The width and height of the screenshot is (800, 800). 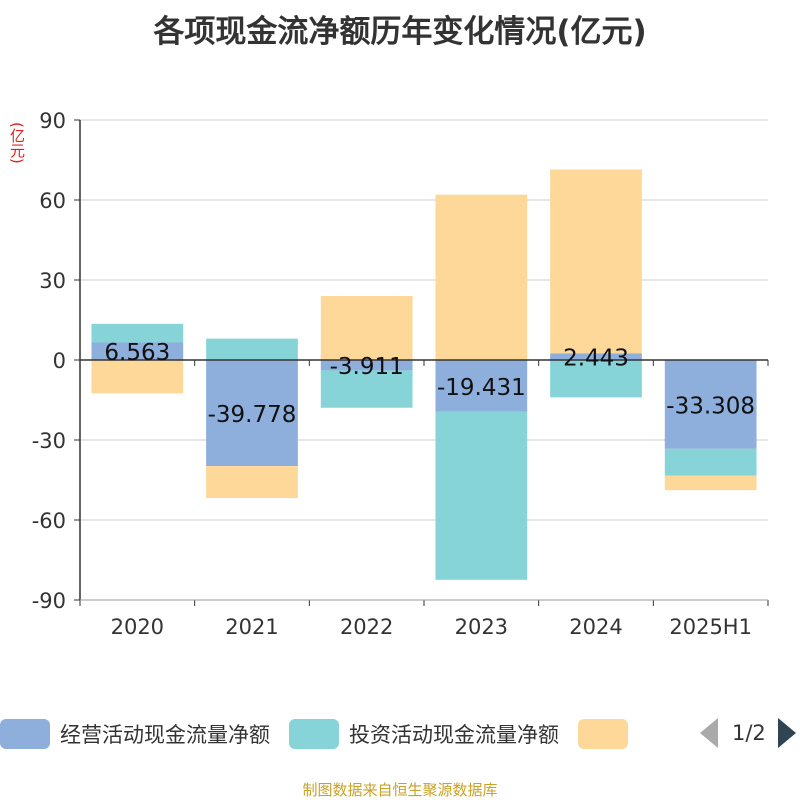 I want to click on legend-label-operating: 经营活动现金流量净额, so click(x=165, y=735).